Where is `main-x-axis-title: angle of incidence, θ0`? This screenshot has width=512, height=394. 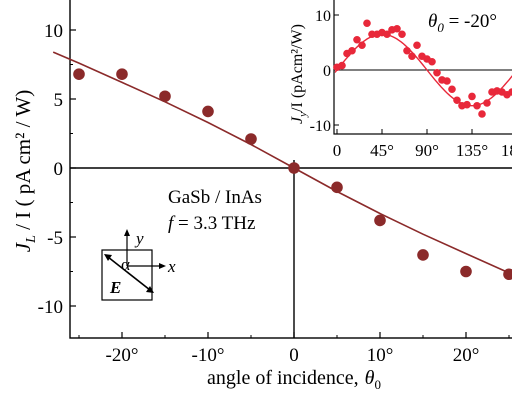 main-x-axis-title: angle of incidence, θ0 is located at coordinates (294, 379).